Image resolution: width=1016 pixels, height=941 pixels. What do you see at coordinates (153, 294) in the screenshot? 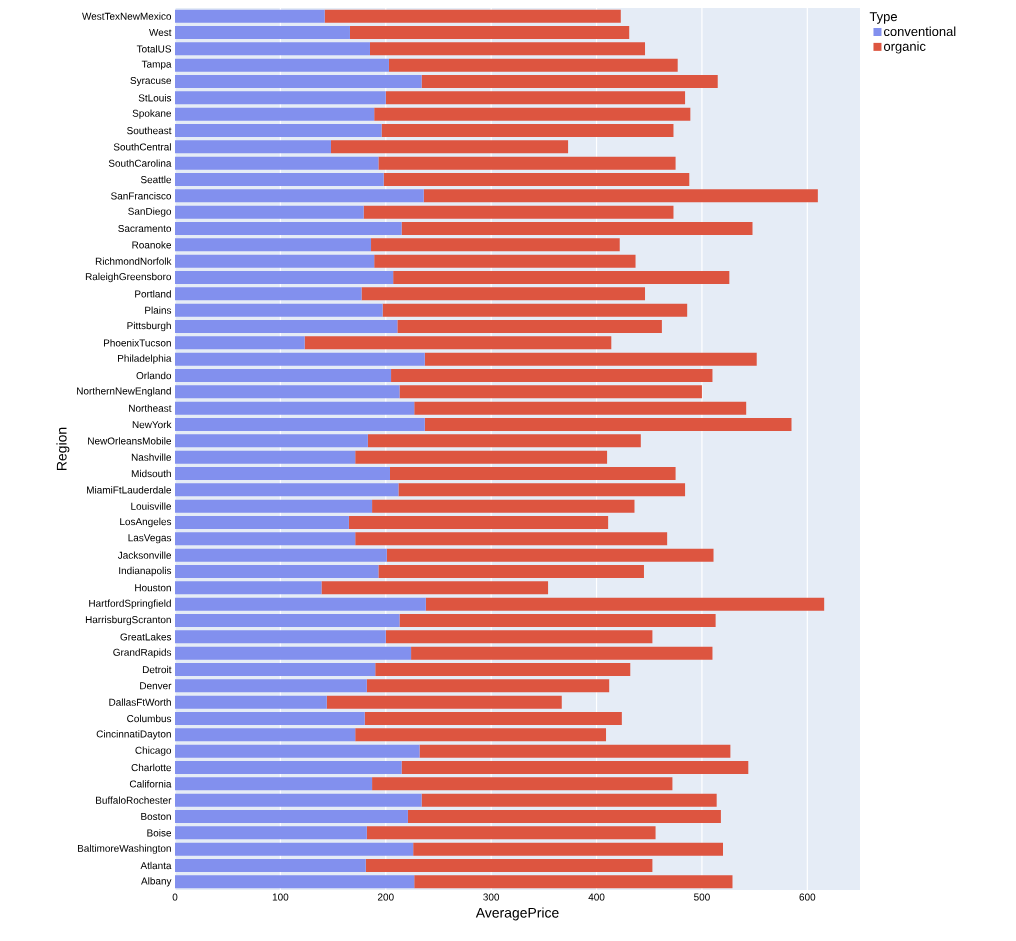
I see `y-tick-label: Portland` at bounding box center [153, 294].